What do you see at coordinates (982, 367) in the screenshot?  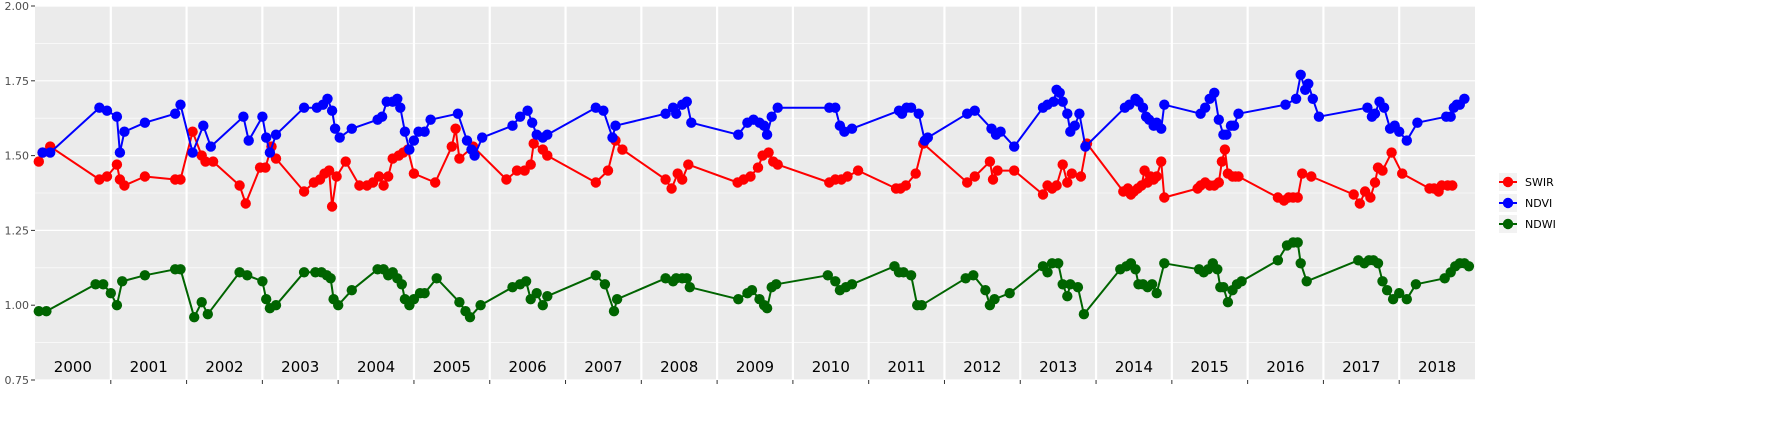 I see `year-label: 2012` at bounding box center [982, 367].